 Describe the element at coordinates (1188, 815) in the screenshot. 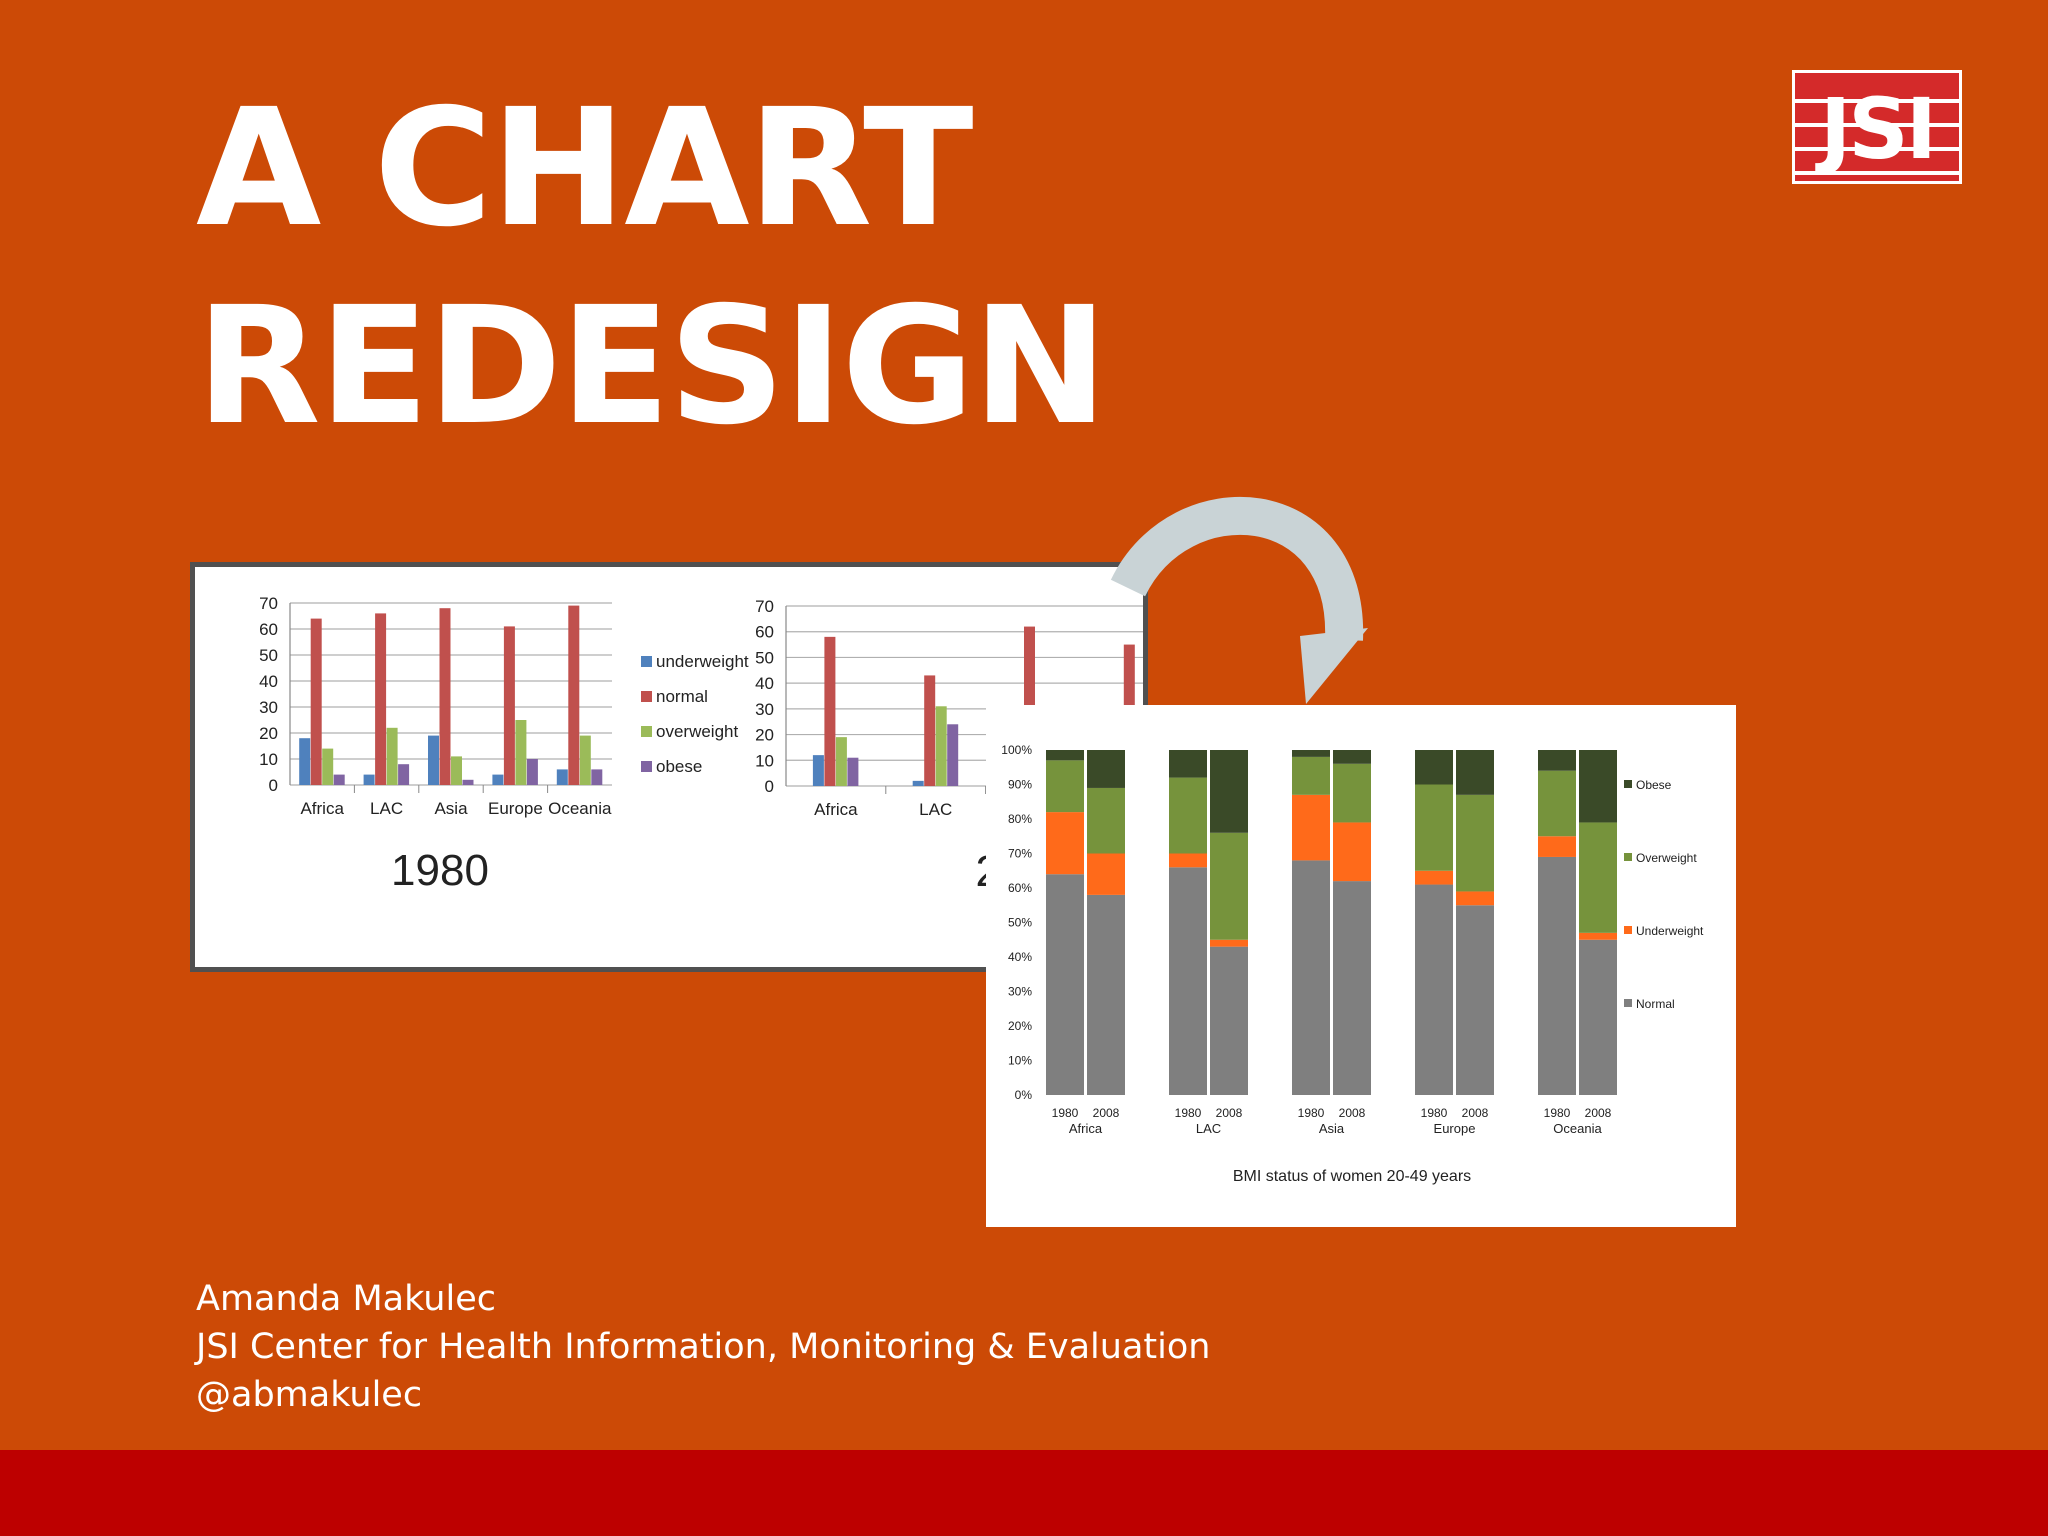

I see `stack-segment-overweight-lac-1980` at that location.